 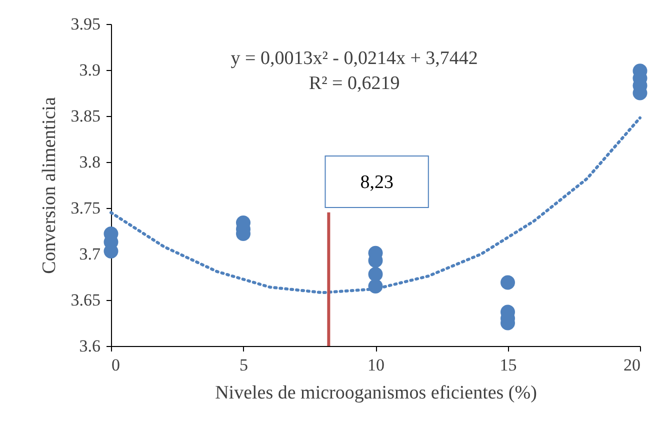 What do you see at coordinates (244, 365) in the screenshot?
I see `x-tick-label: 5` at bounding box center [244, 365].